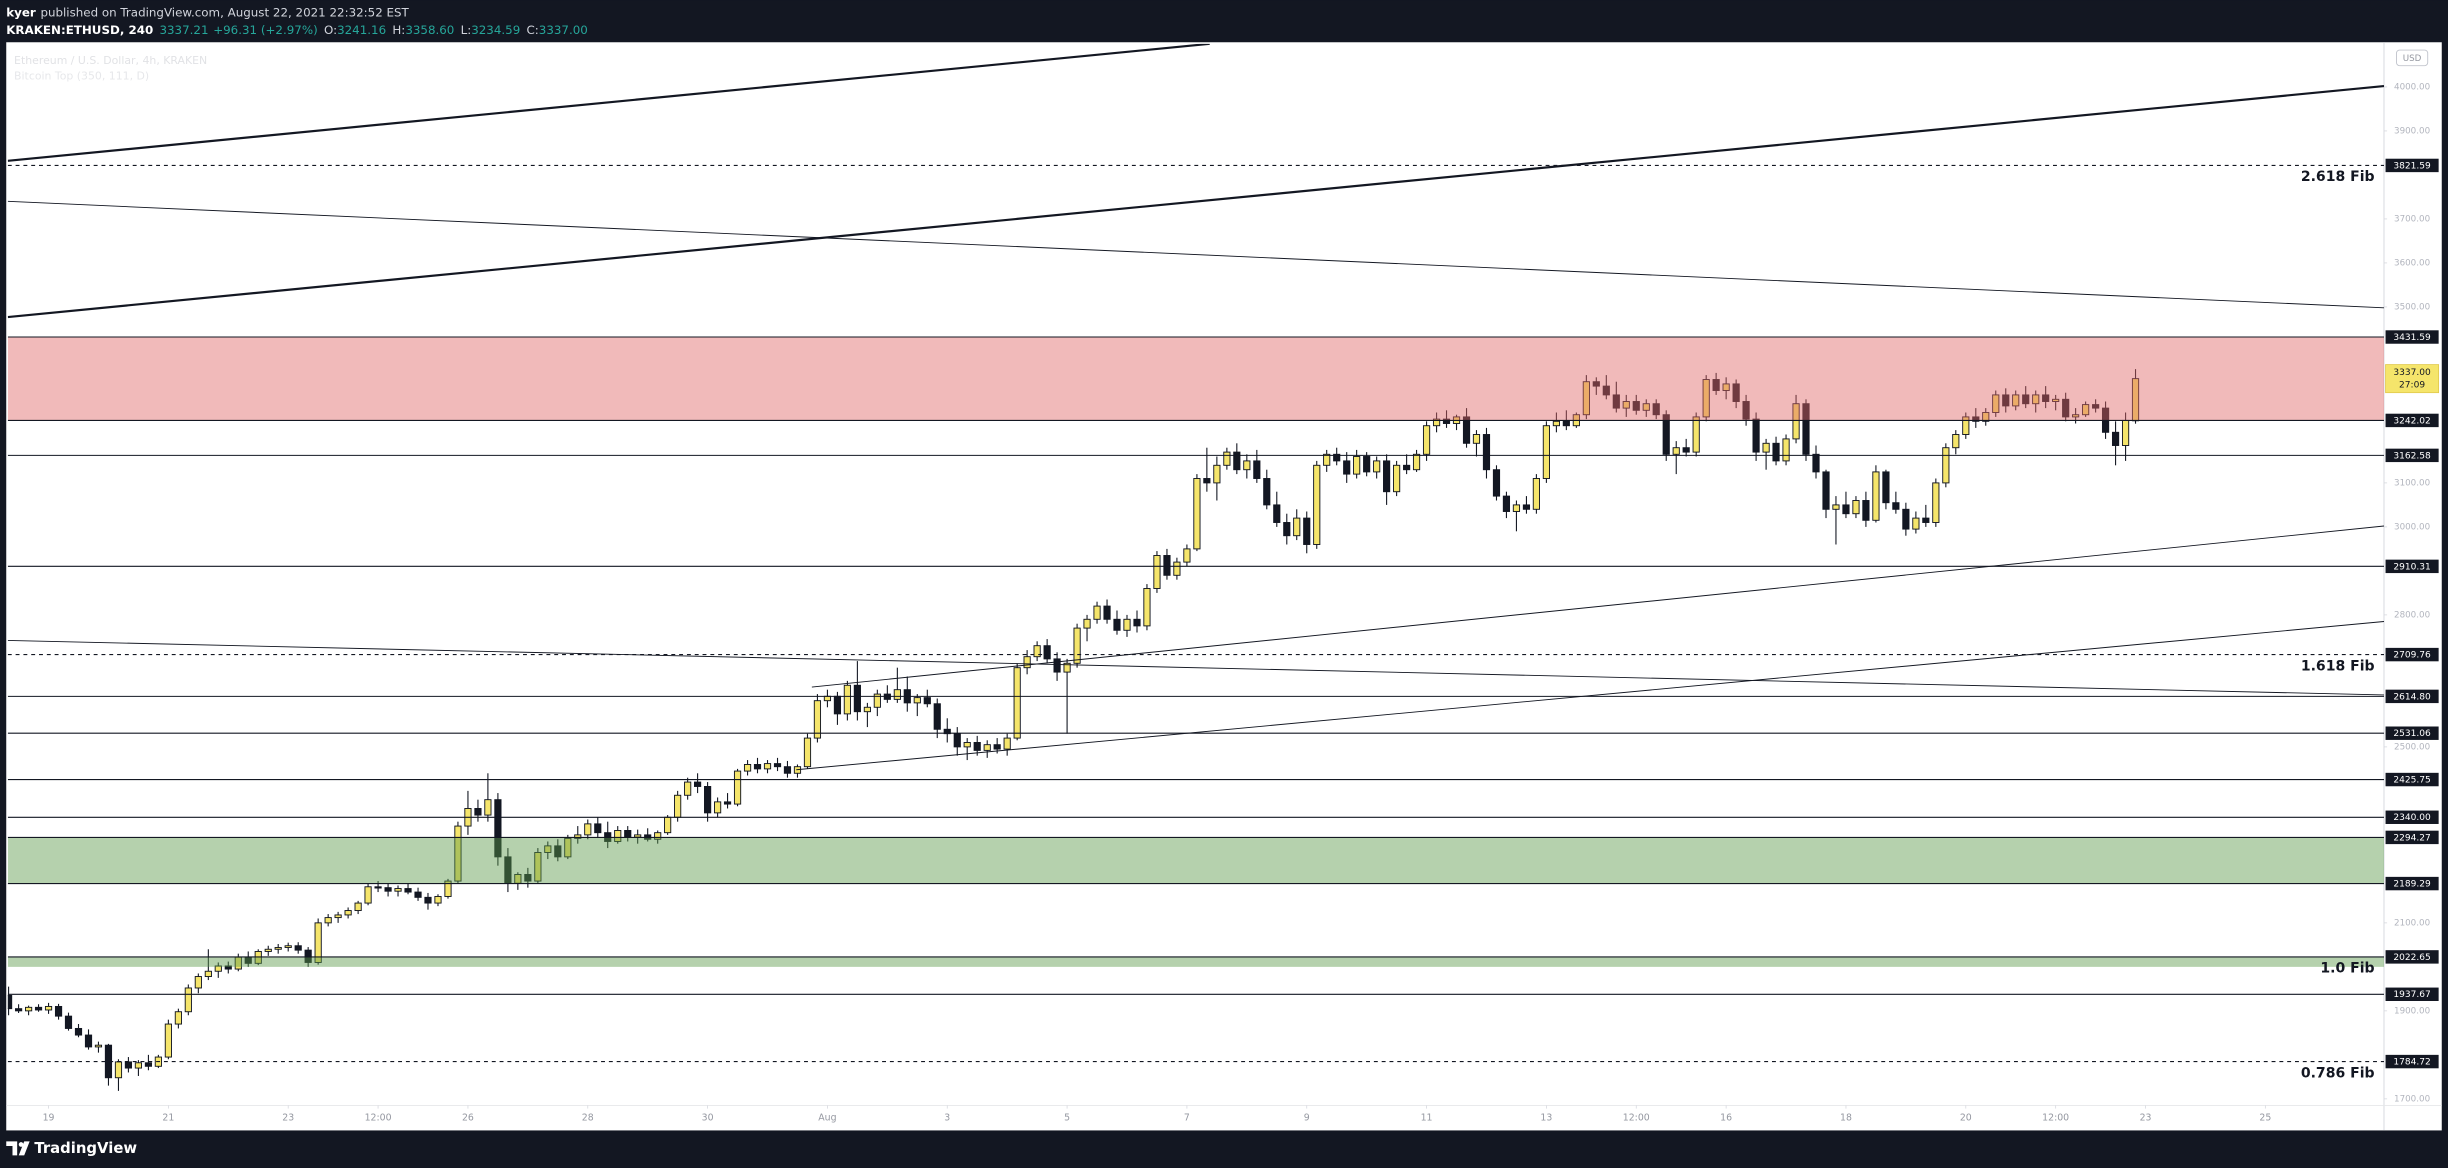  I want to click on level-label: 3431.59, so click(2412, 338).